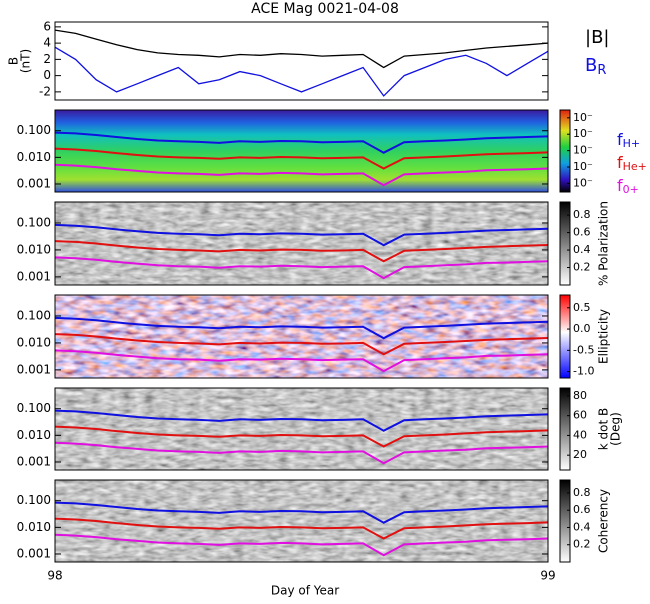 The height and width of the screenshot is (604, 650). I want to click on y-axis-label: B, so click(14, 61).